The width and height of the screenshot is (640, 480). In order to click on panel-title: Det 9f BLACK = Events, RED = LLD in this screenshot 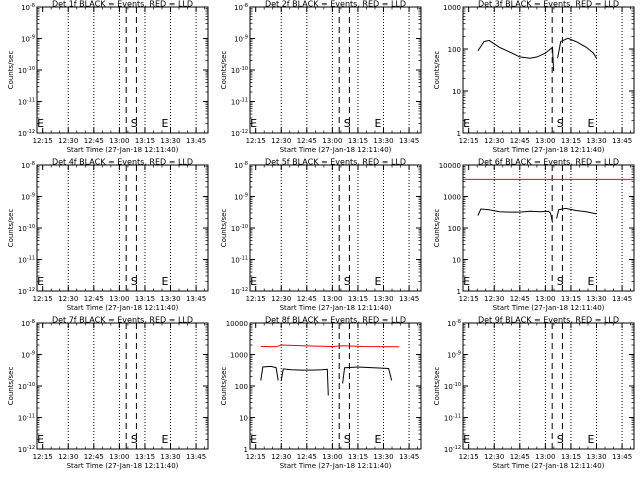, I will do `click(548, 320)`.